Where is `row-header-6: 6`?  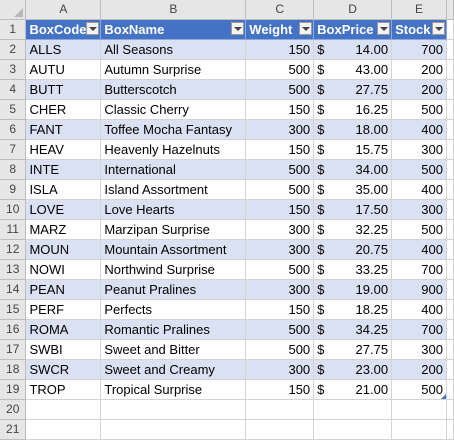
row-header-6: 6 is located at coordinates (13, 129).